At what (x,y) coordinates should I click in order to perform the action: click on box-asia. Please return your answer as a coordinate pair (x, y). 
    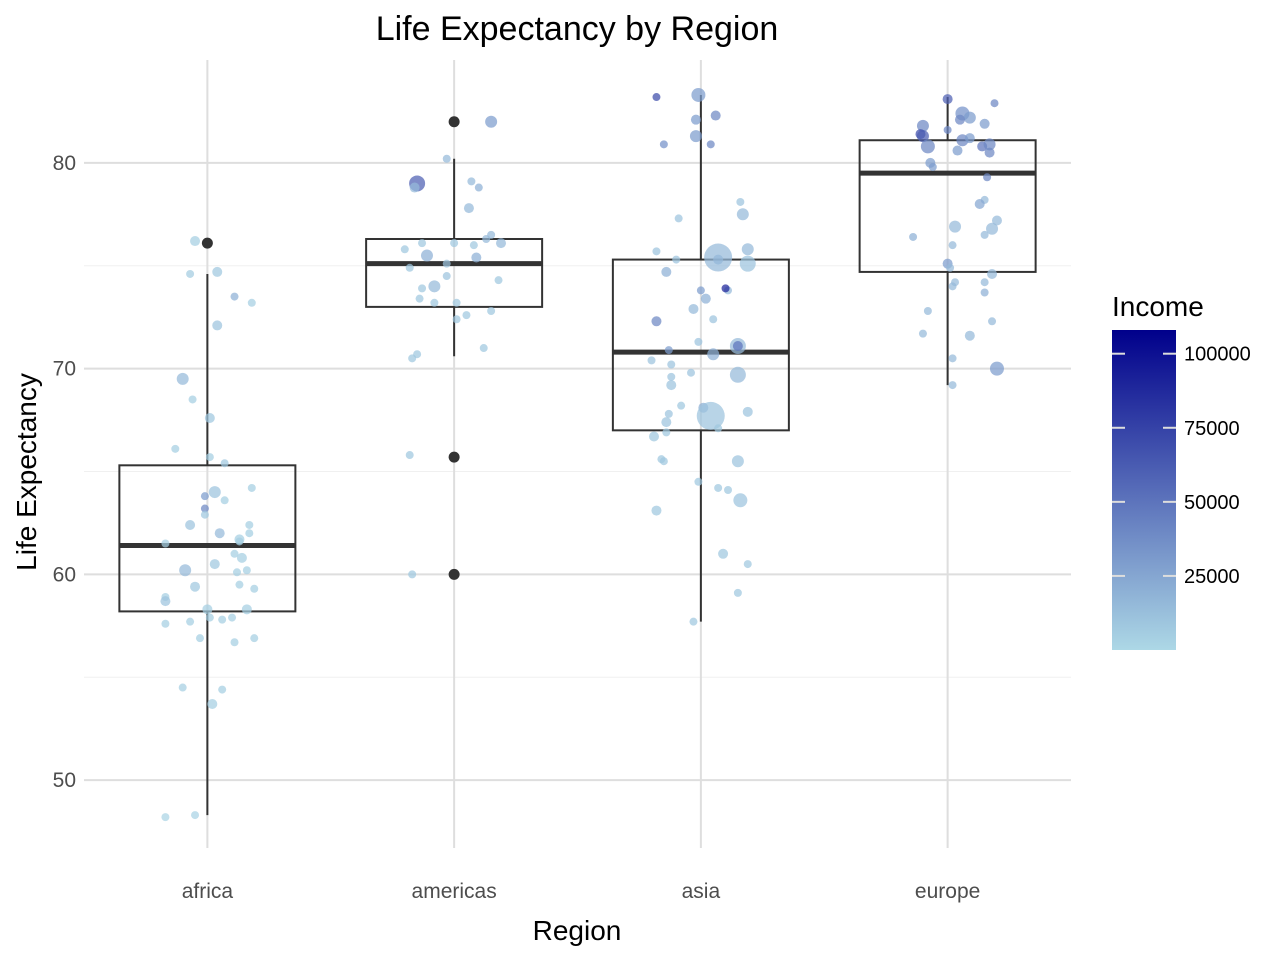
    Looking at the image, I should click on (700, 358).